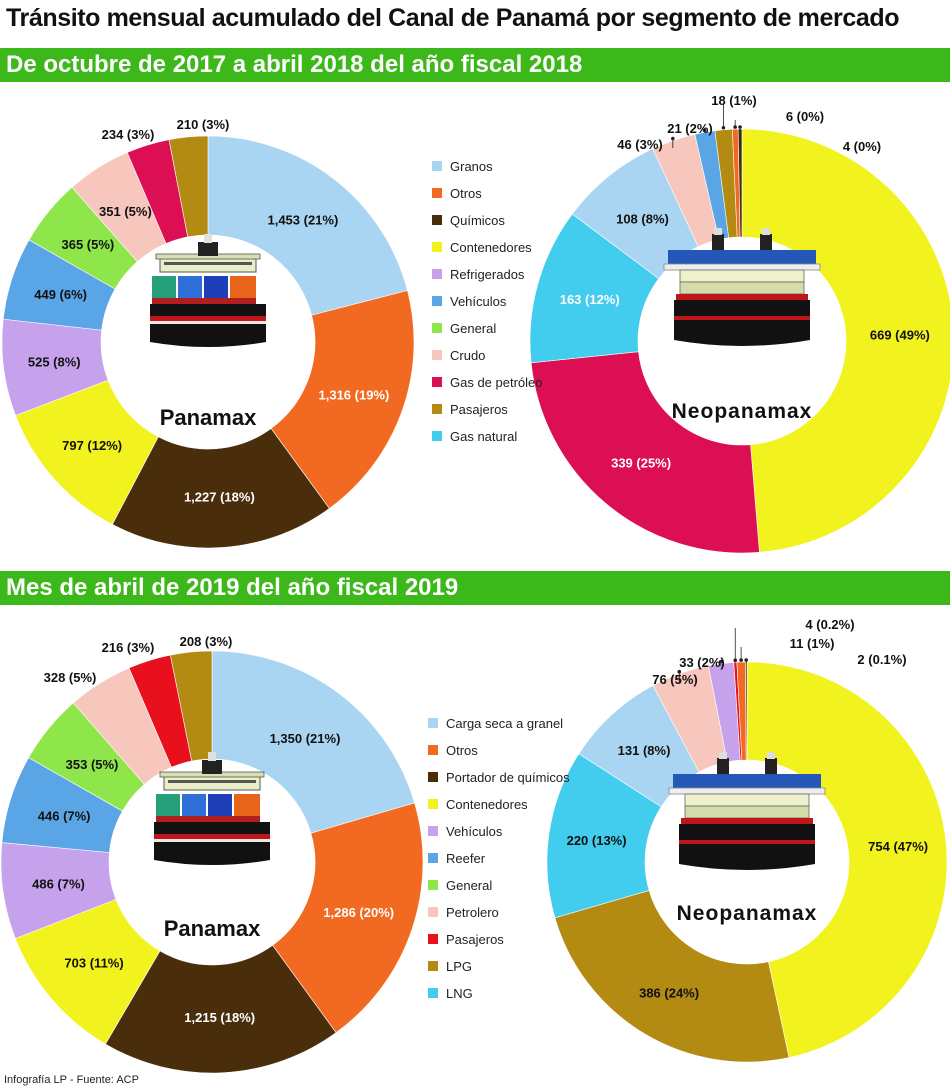 Image resolution: width=950 pixels, height=1088 pixels. I want to click on slice-label-n2019-4: 76 (5%), so click(675, 679).